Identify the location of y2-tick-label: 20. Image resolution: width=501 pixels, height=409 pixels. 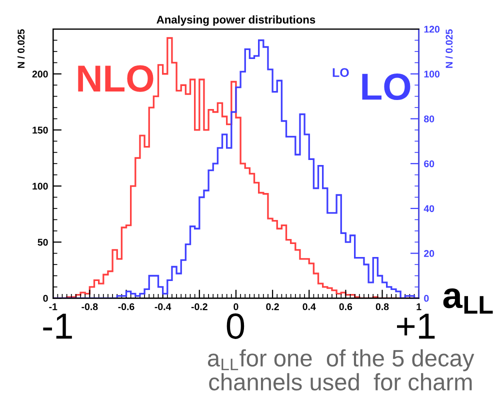
(429, 253).